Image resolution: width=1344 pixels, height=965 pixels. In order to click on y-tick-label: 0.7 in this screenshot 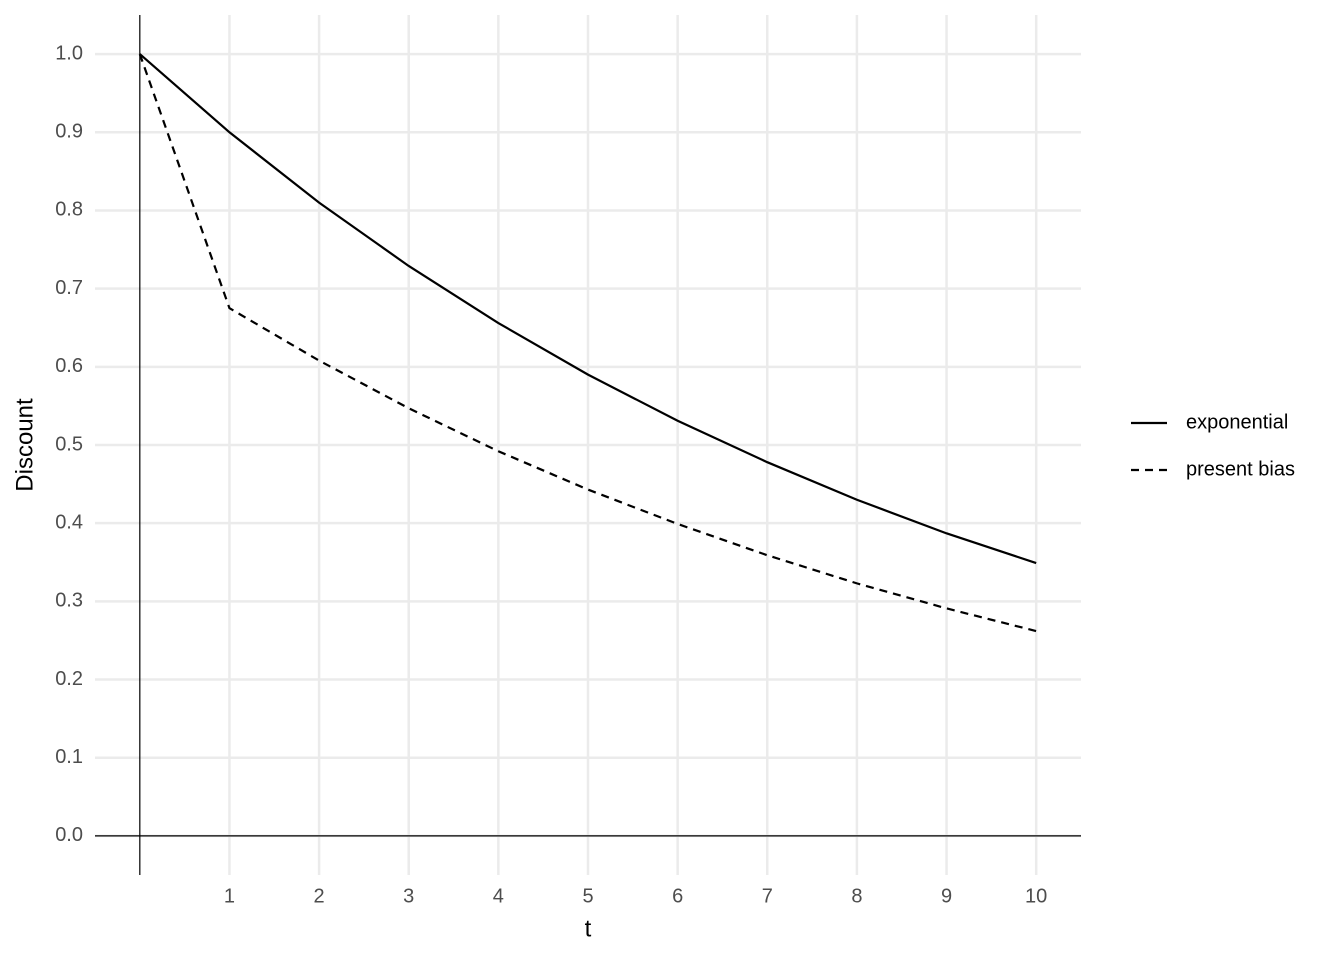, I will do `click(69, 288)`.